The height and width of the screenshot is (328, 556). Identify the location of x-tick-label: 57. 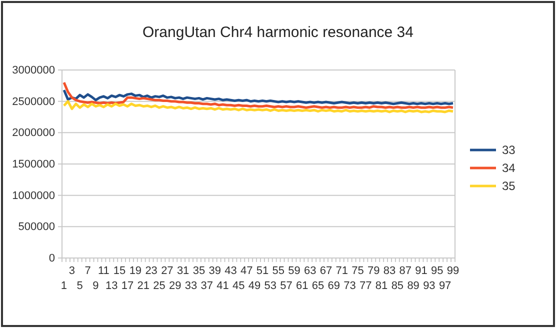
(286, 286).